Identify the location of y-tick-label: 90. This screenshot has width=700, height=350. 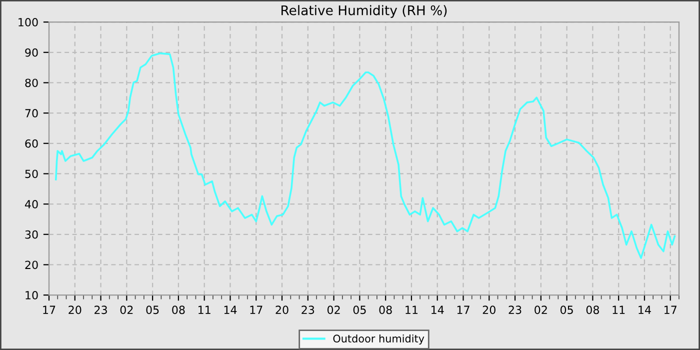
(31, 52).